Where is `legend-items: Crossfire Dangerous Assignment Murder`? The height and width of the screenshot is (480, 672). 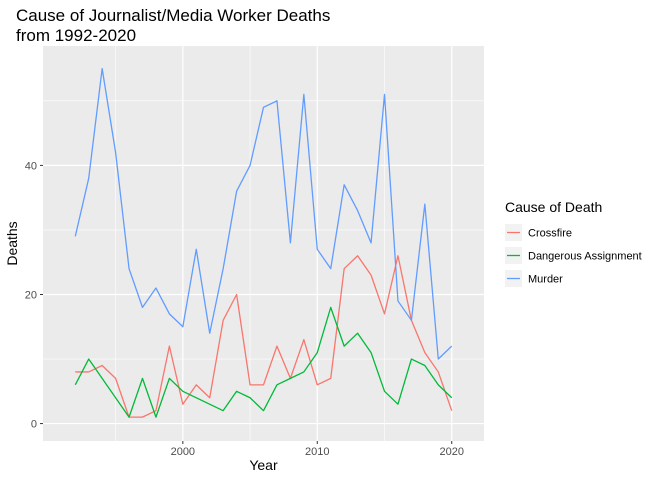 legend-items: Crossfire Dangerous Assignment Murder is located at coordinates (573, 255).